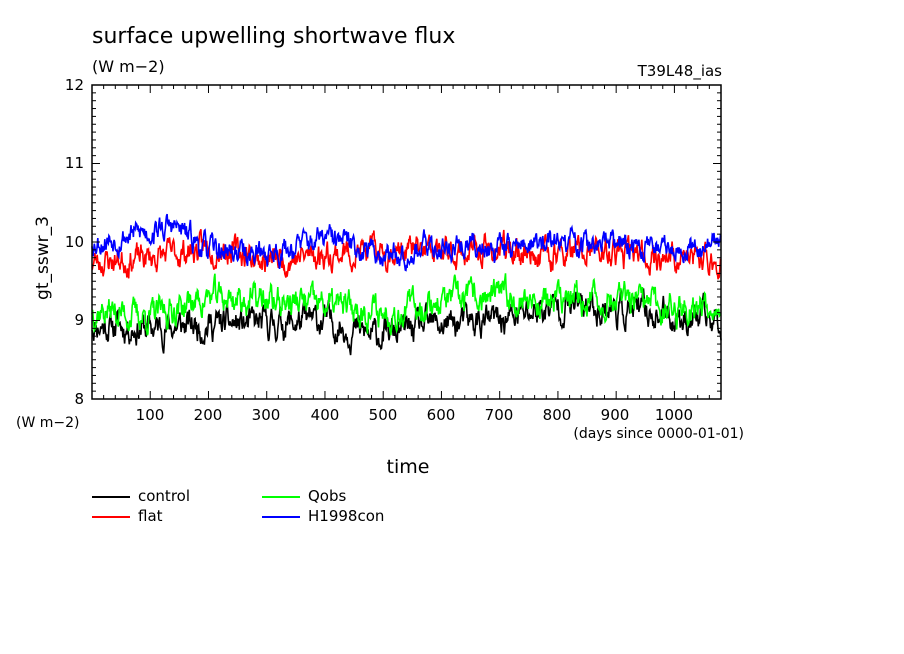  Describe the element at coordinates (74, 163) in the screenshot. I see `y-tick-label: 11` at that location.